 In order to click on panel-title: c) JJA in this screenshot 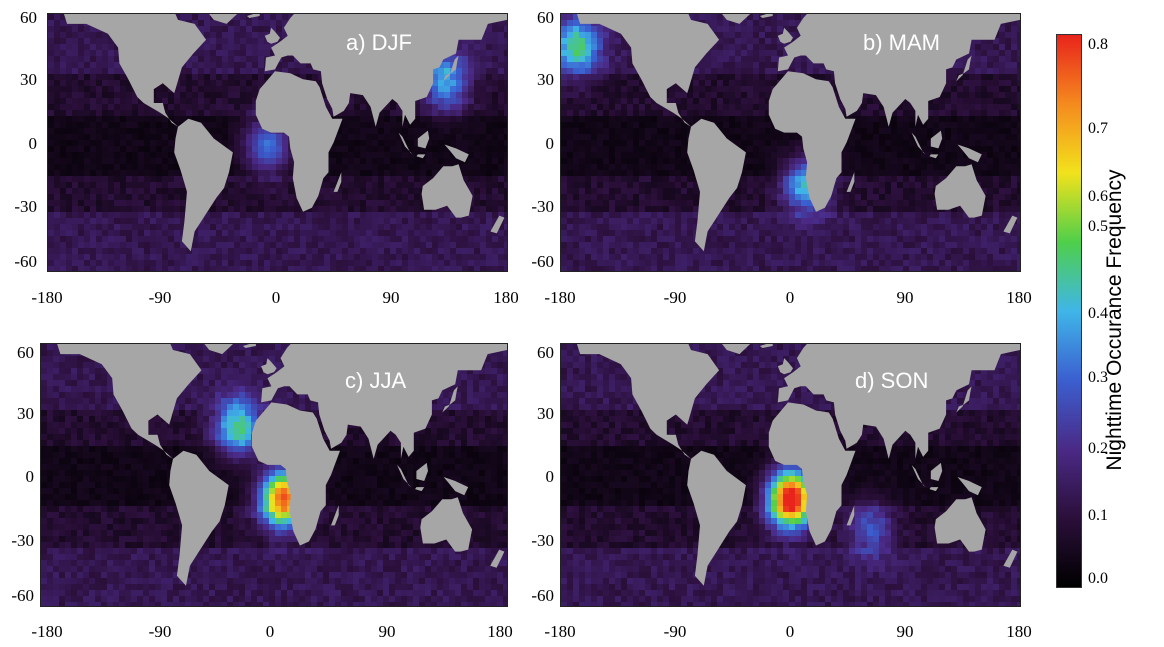, I will do `click(376, 380)`.